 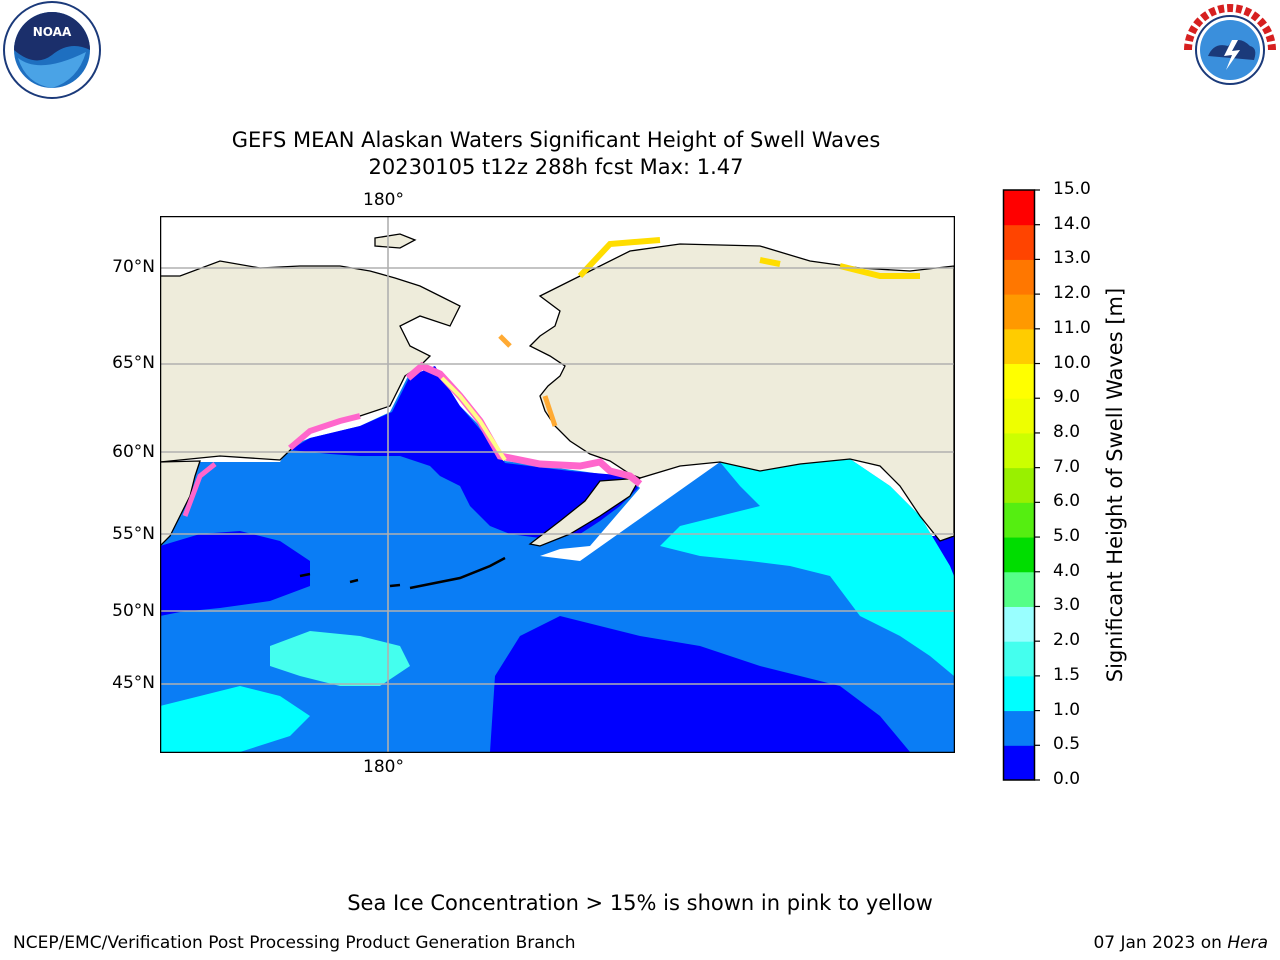 What do you see at coordinates (1067, 431) in the screenshot?
I see `colorbar-tick-label: 8.0` at bounding box center [1067, 431].